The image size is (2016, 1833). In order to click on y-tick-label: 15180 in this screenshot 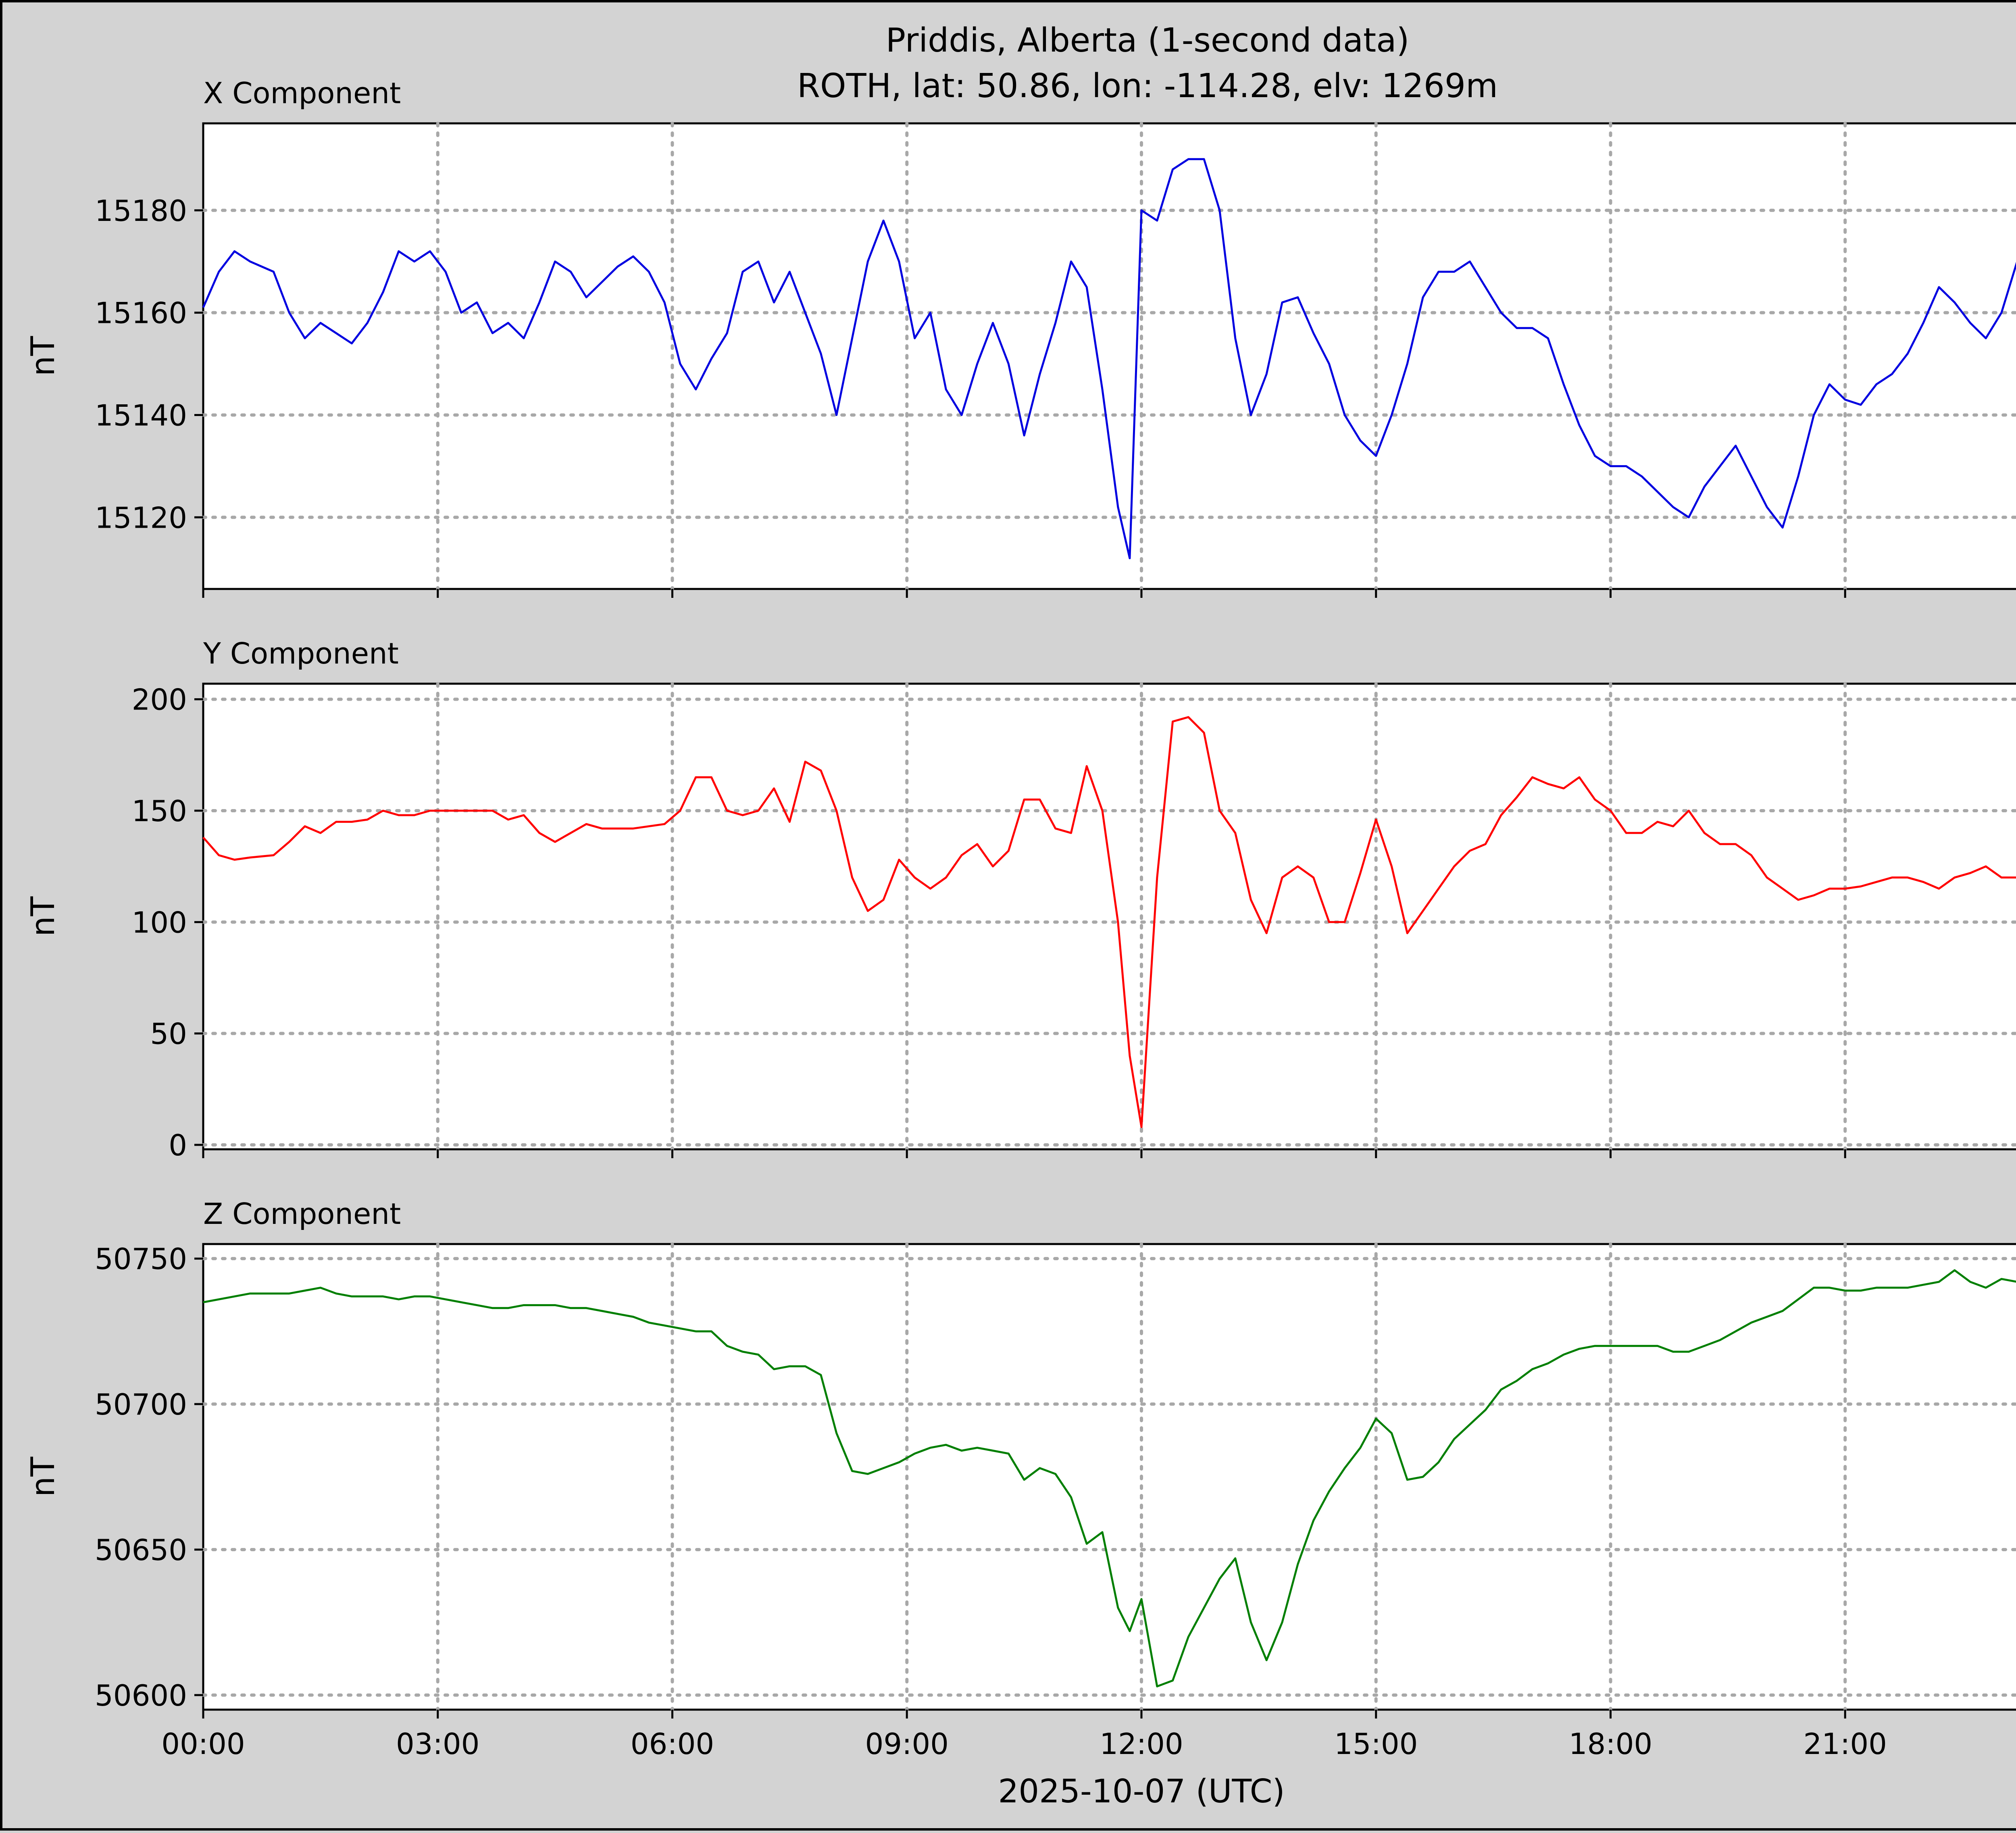, I will do `click(141, 211)`.